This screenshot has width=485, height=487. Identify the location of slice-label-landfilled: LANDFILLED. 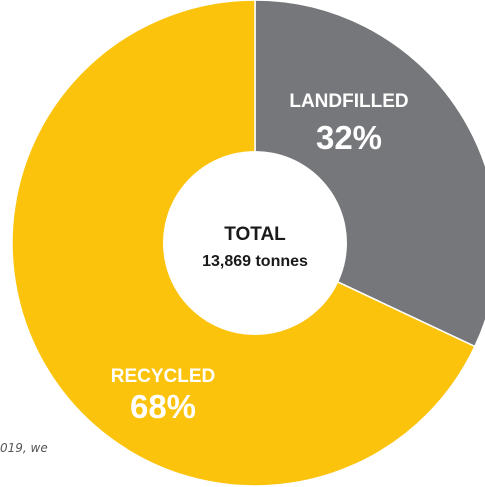
(348, 101).